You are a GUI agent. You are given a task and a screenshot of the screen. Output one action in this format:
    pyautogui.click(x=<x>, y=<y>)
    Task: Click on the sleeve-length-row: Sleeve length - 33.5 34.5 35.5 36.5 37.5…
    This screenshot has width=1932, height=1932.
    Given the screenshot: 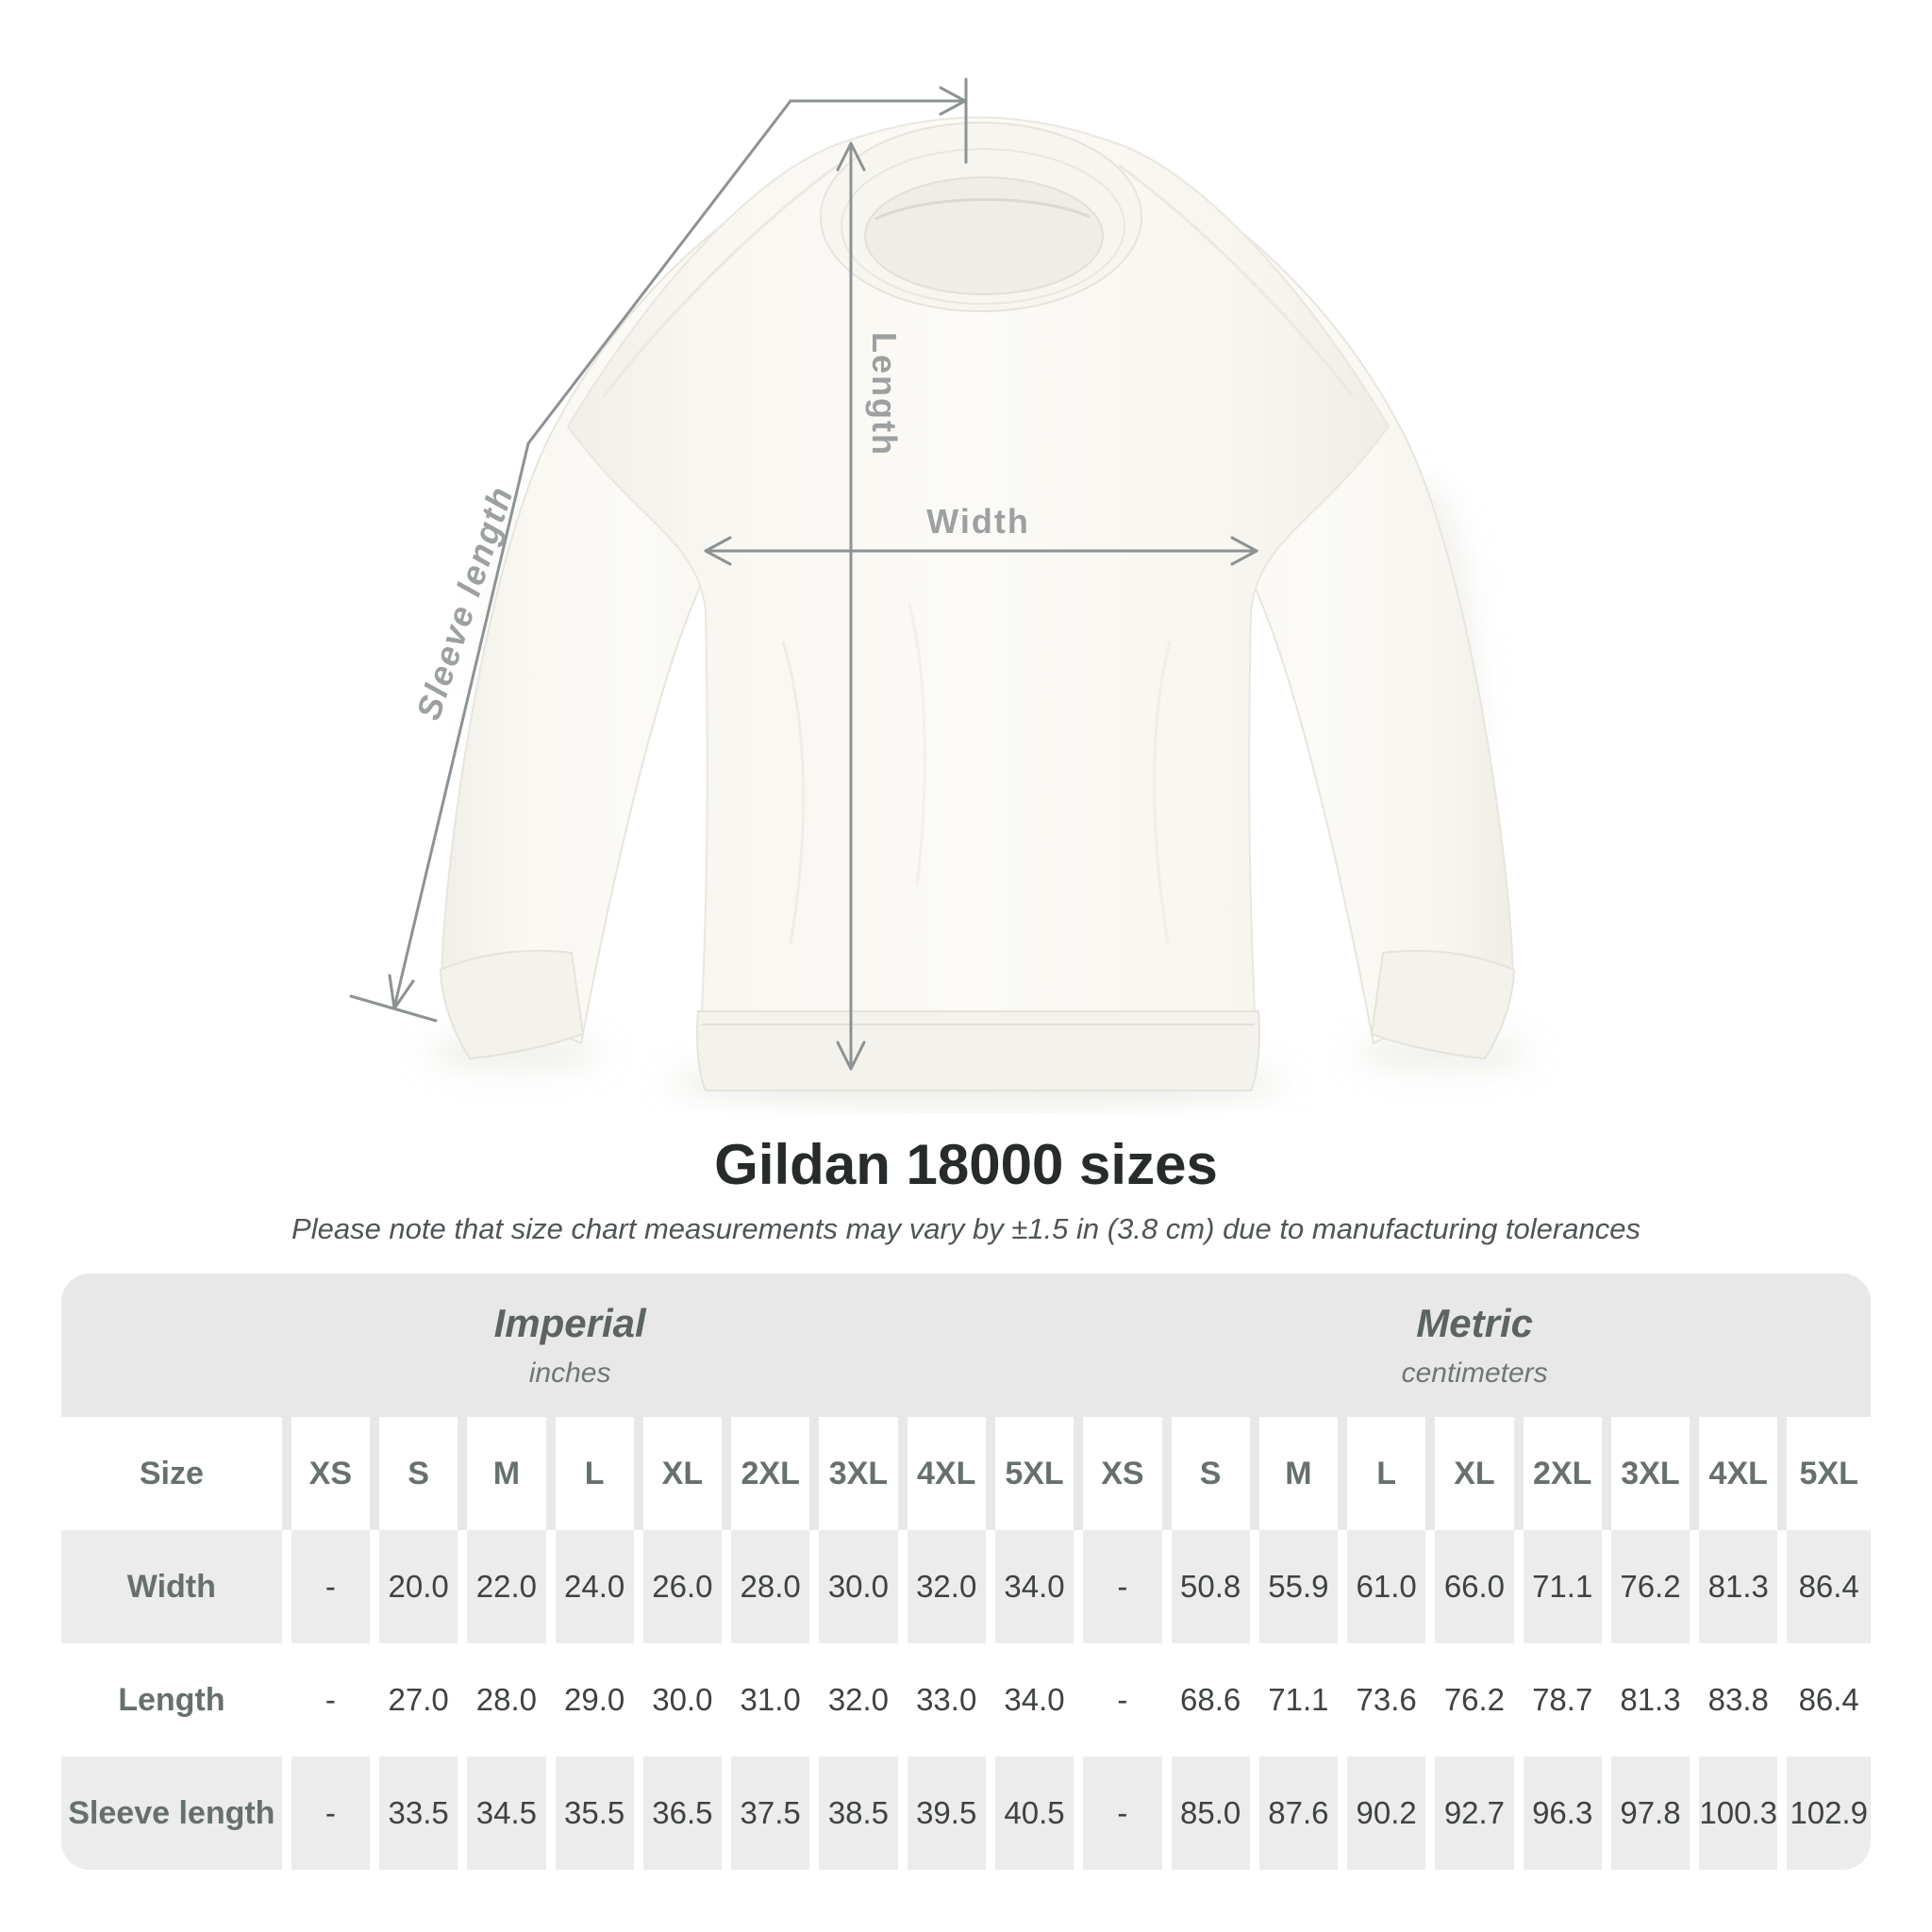 What is the action you would take?
    pyautogui.click(x=966, y=1814)
    